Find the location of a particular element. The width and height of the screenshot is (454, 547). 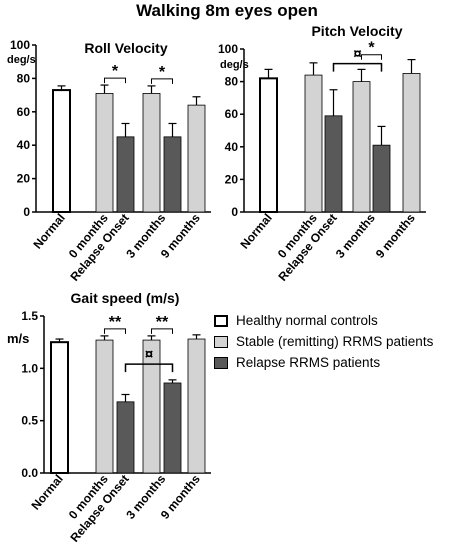

page-title: Walking 8m eyes open is located at coordinates (227, 10).